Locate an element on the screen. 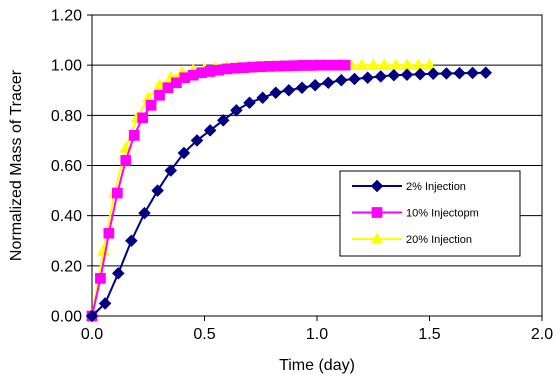 This screenshot has height=384, width=560. legend-marker-10-injectopm is located at coordinates (377, 212).